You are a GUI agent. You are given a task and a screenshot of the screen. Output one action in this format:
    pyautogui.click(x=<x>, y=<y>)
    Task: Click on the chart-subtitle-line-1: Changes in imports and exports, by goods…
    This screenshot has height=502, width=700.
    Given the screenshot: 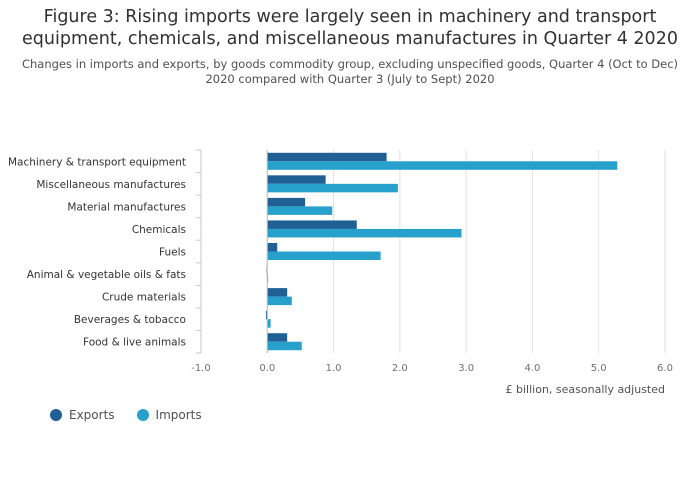 What is the action you would take?
    pyautogui.click(x=350, y=64)
    